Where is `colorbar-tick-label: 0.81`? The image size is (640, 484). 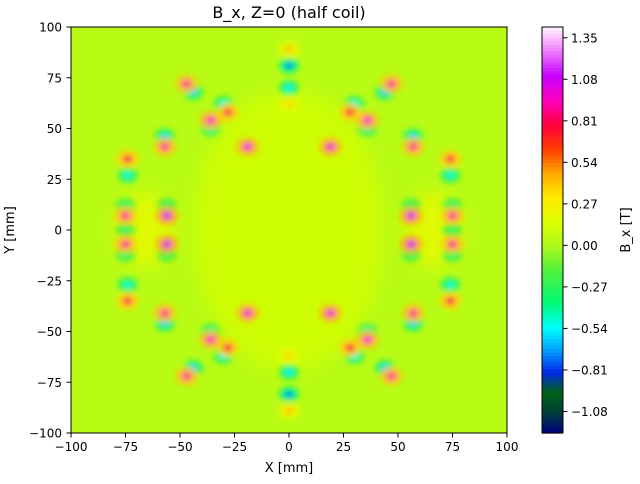
colorbar-tick-label: 0.81 is located at coordinates (584, 121).